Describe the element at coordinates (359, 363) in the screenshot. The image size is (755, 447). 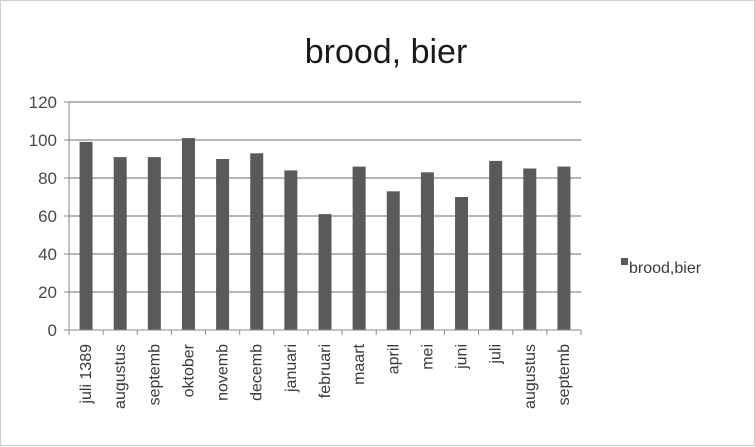
I see `x-category-label: maart` at that location.